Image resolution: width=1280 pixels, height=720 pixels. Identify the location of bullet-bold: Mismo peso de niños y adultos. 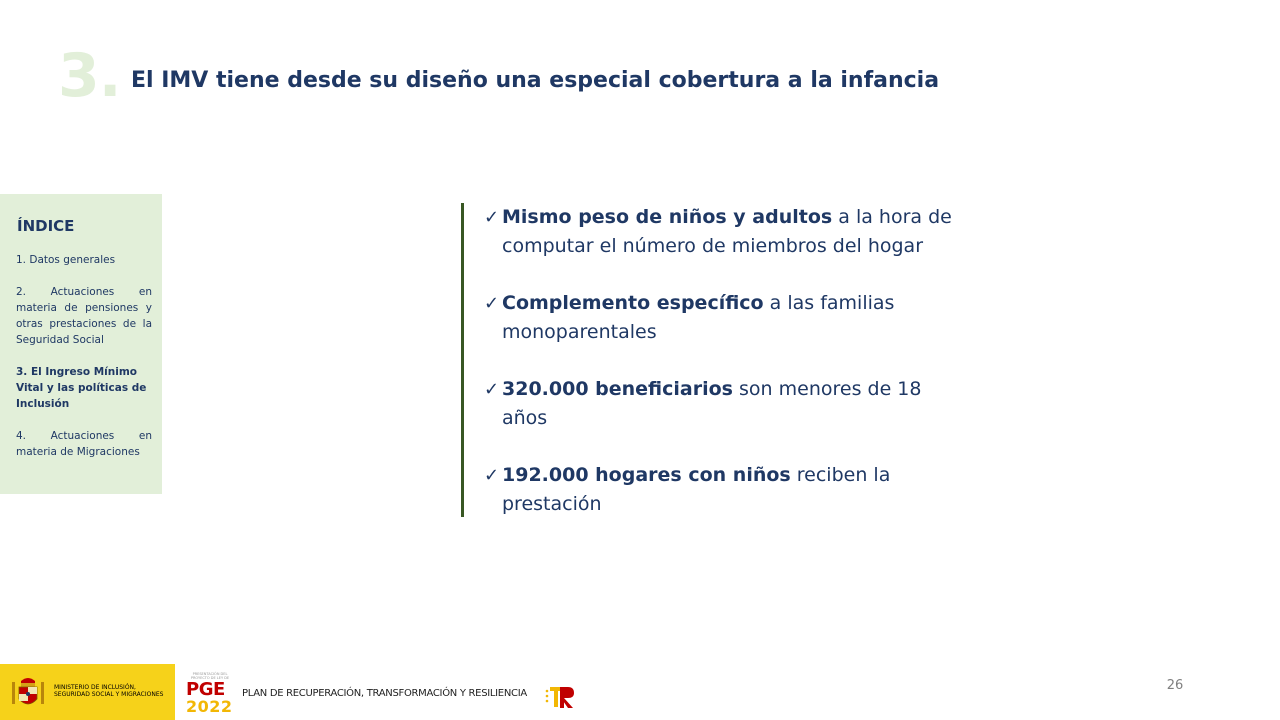
(667, 217).